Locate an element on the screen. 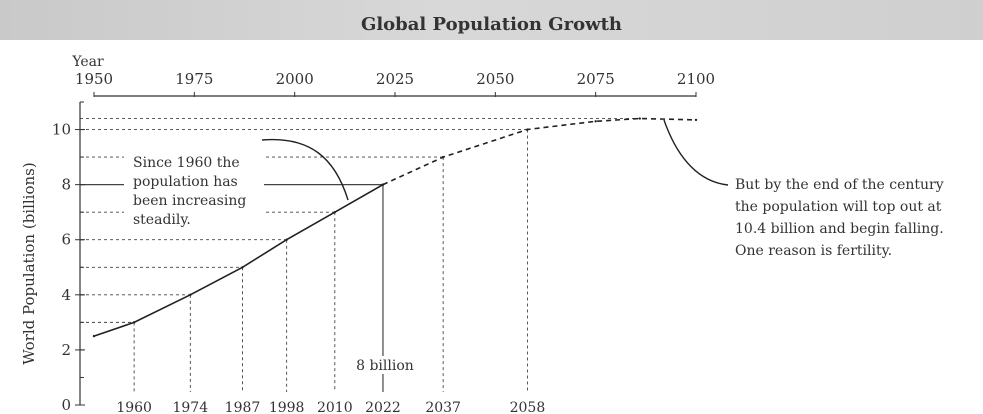  right-annotation-leader is located at coordinates (696, 152).